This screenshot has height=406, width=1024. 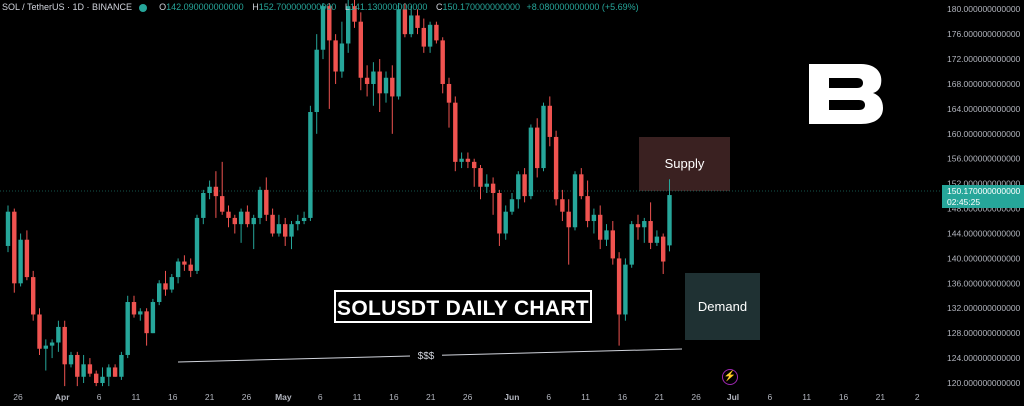 I want to click on supply-label: Supply, so click(x=684, y=163).